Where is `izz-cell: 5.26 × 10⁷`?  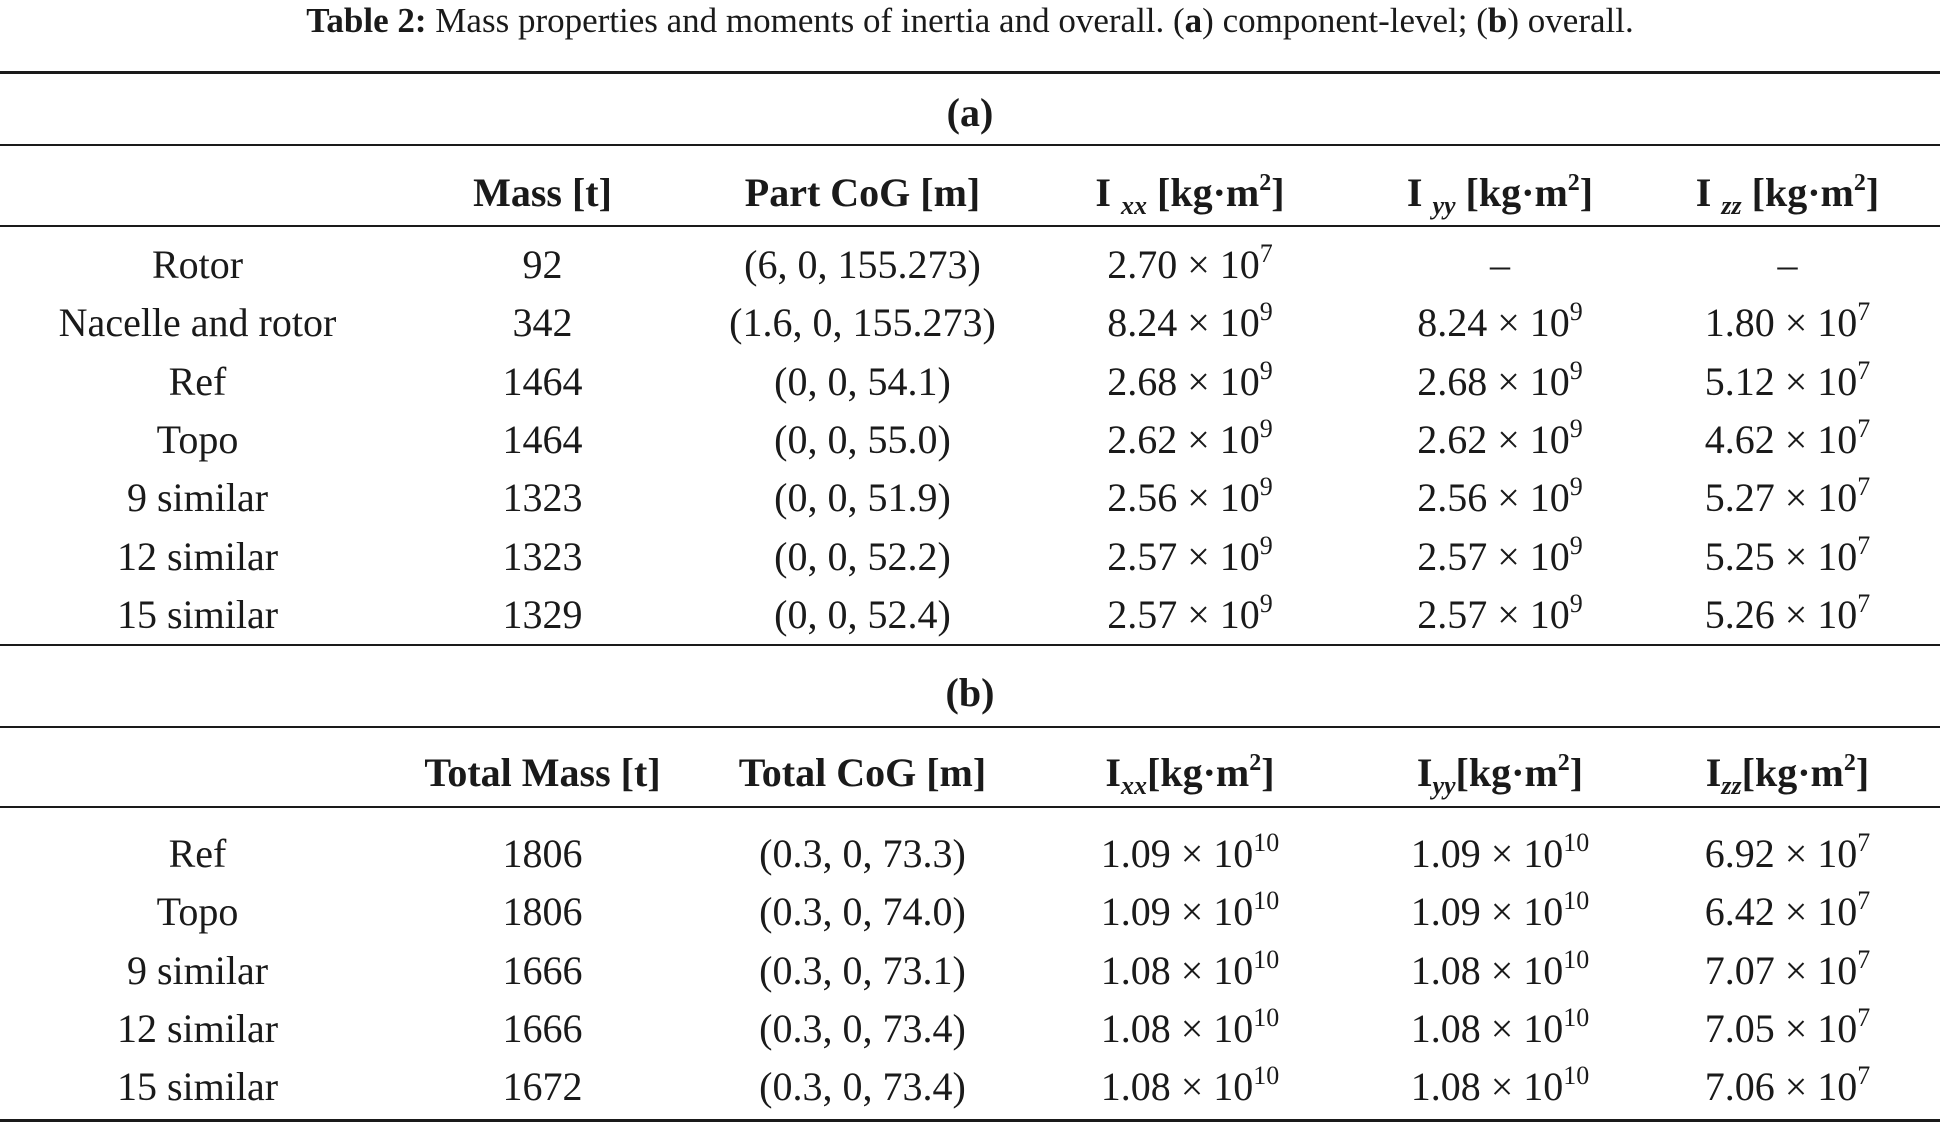
izz-cell: 5.26 × 10⁷ is located at coordinates (1787, 612).